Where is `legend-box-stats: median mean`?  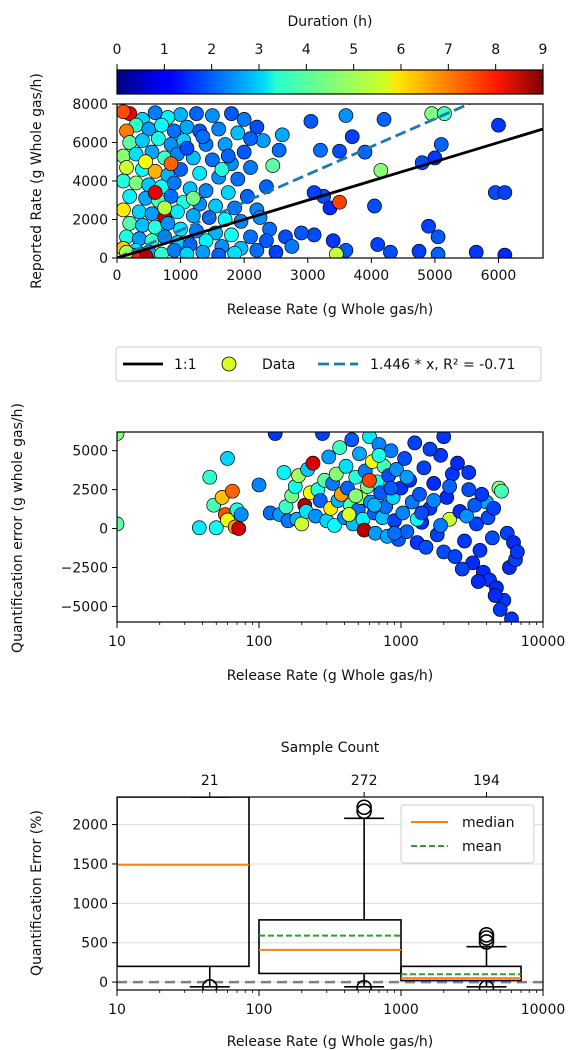 legend-box-stats: median mean is located at coordinates (467, 834).